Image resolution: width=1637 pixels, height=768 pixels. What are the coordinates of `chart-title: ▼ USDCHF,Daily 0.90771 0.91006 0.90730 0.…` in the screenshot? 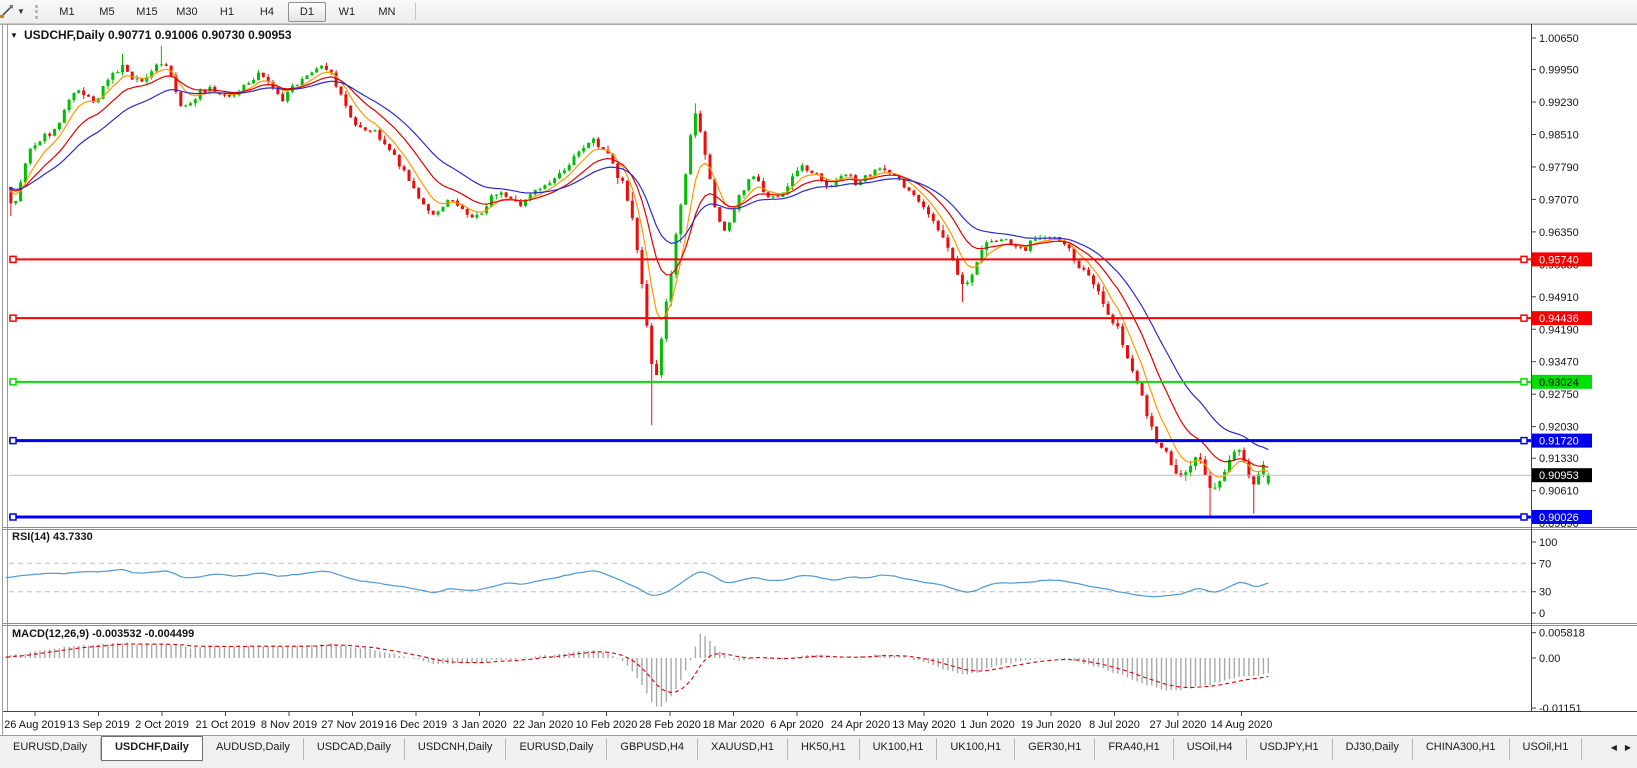 It's located at (151, 35).